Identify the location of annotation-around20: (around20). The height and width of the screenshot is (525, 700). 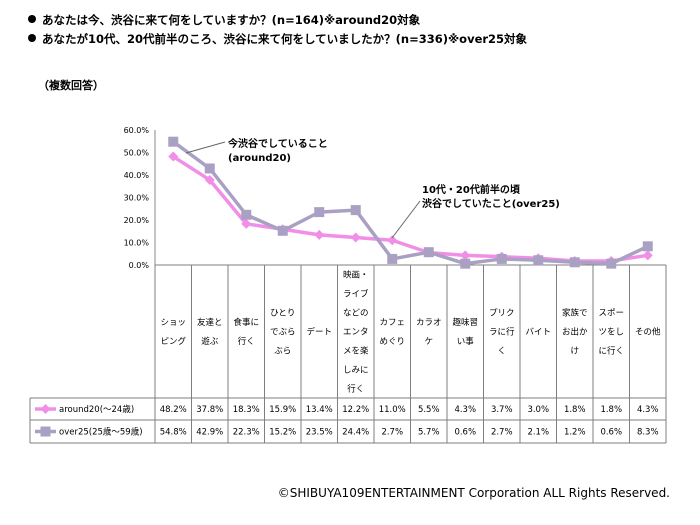
(259, 158).